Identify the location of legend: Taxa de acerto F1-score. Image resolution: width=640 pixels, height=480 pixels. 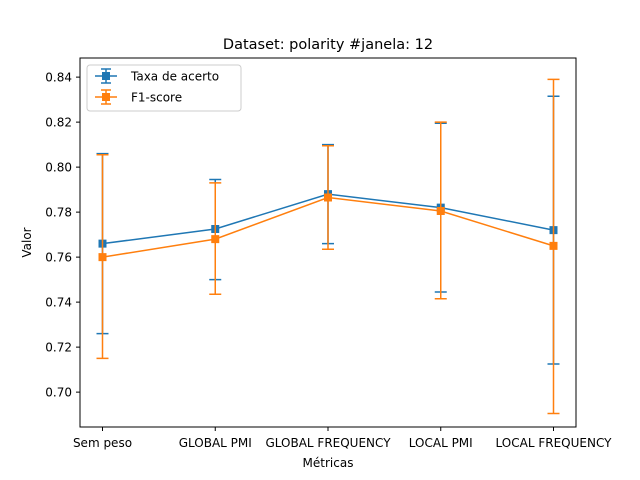
(164, 88).